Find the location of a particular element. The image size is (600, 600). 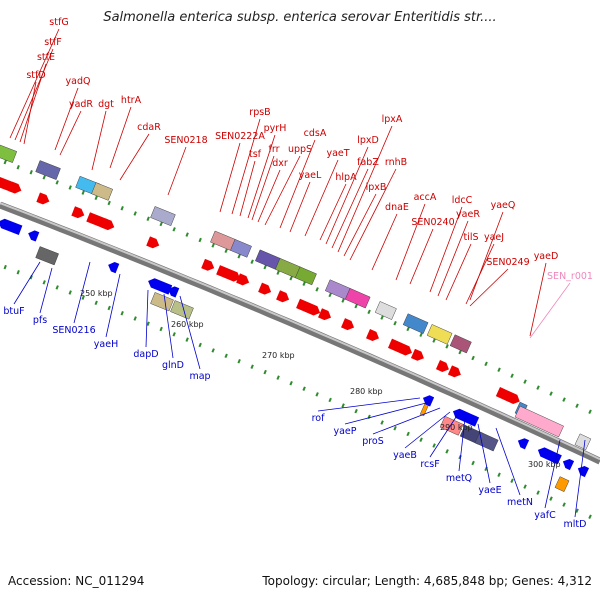

scale-tick-label: 300 kbp is located at coordinates (544, 464).